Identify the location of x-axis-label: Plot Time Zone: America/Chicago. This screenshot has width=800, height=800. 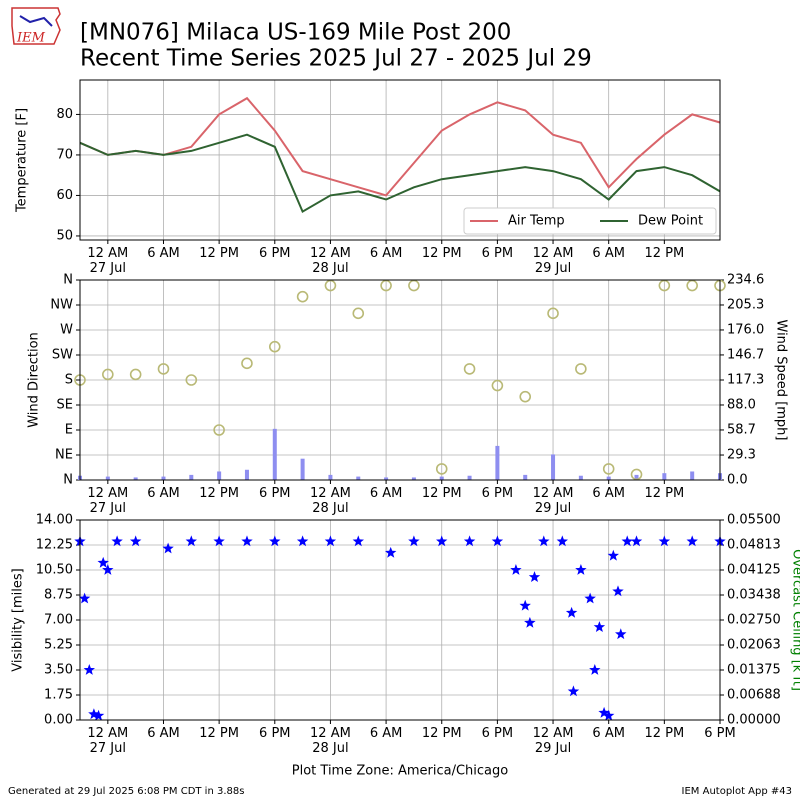
(400, 771).